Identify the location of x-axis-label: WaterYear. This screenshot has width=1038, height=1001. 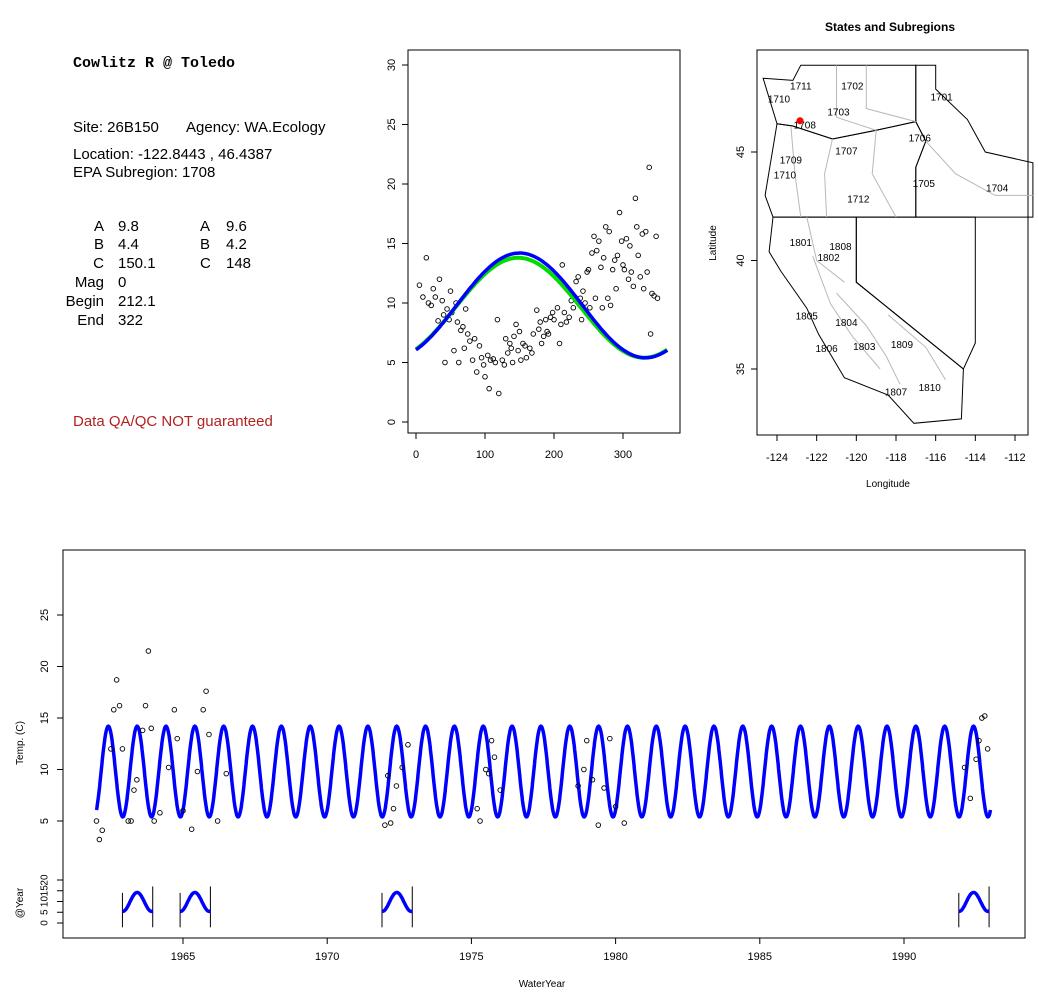
(542, 984).